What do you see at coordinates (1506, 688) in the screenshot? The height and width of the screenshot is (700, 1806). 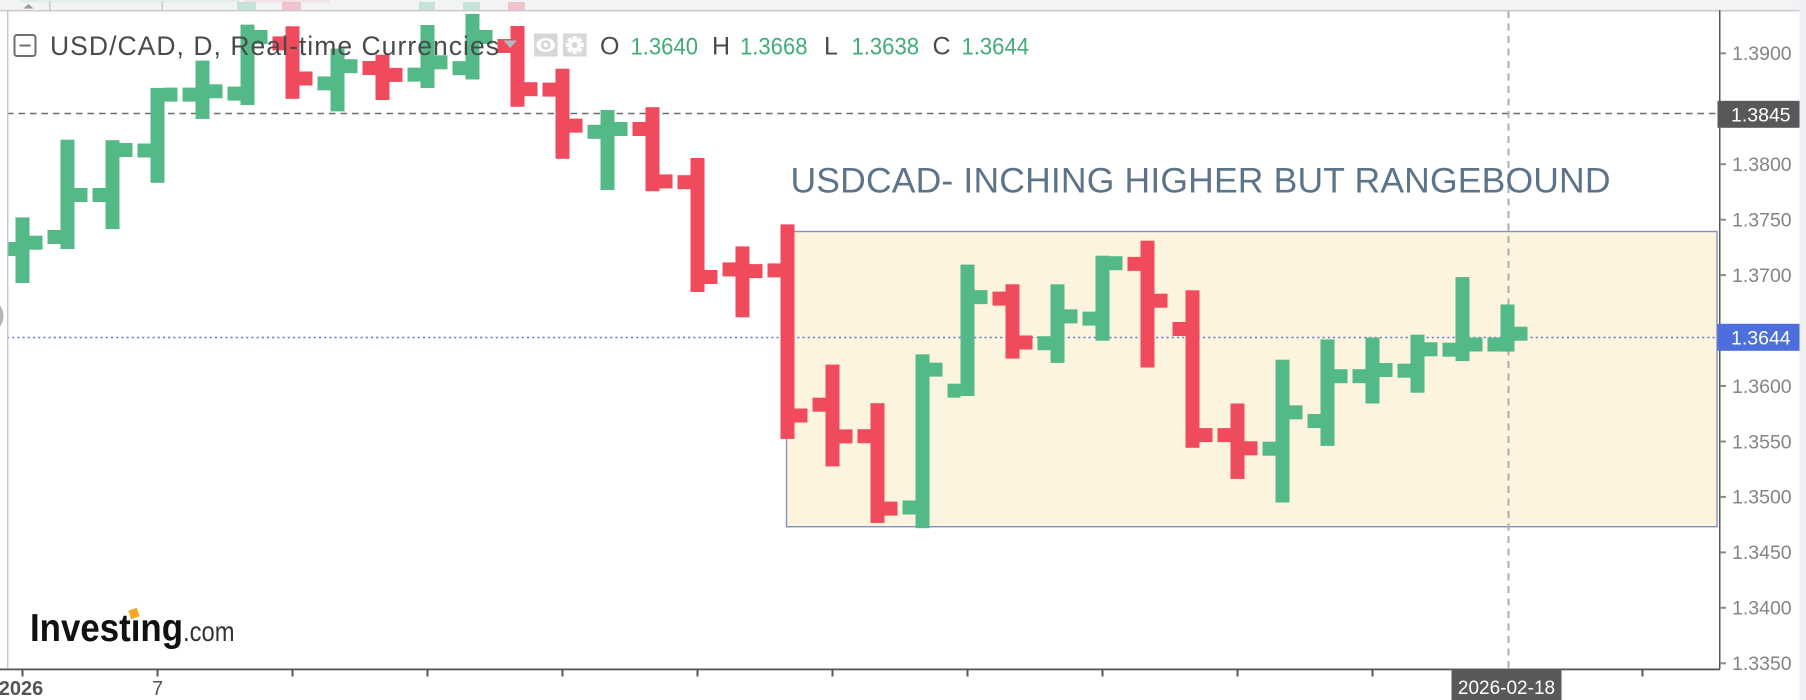 I see `svg-text: 2026-02-18` at bounding box center [1506, 688].